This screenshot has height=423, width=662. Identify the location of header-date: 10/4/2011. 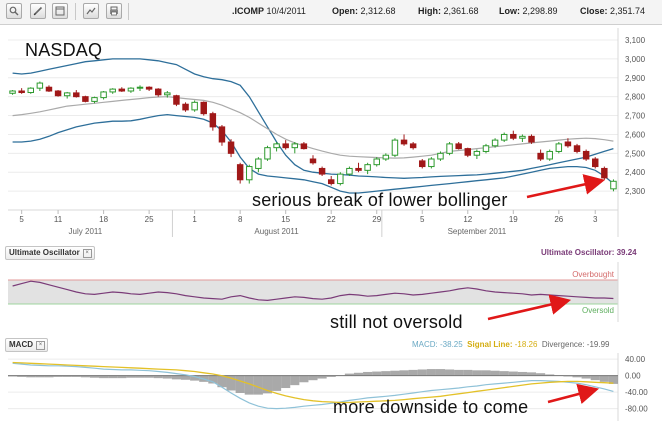
(286, 11).